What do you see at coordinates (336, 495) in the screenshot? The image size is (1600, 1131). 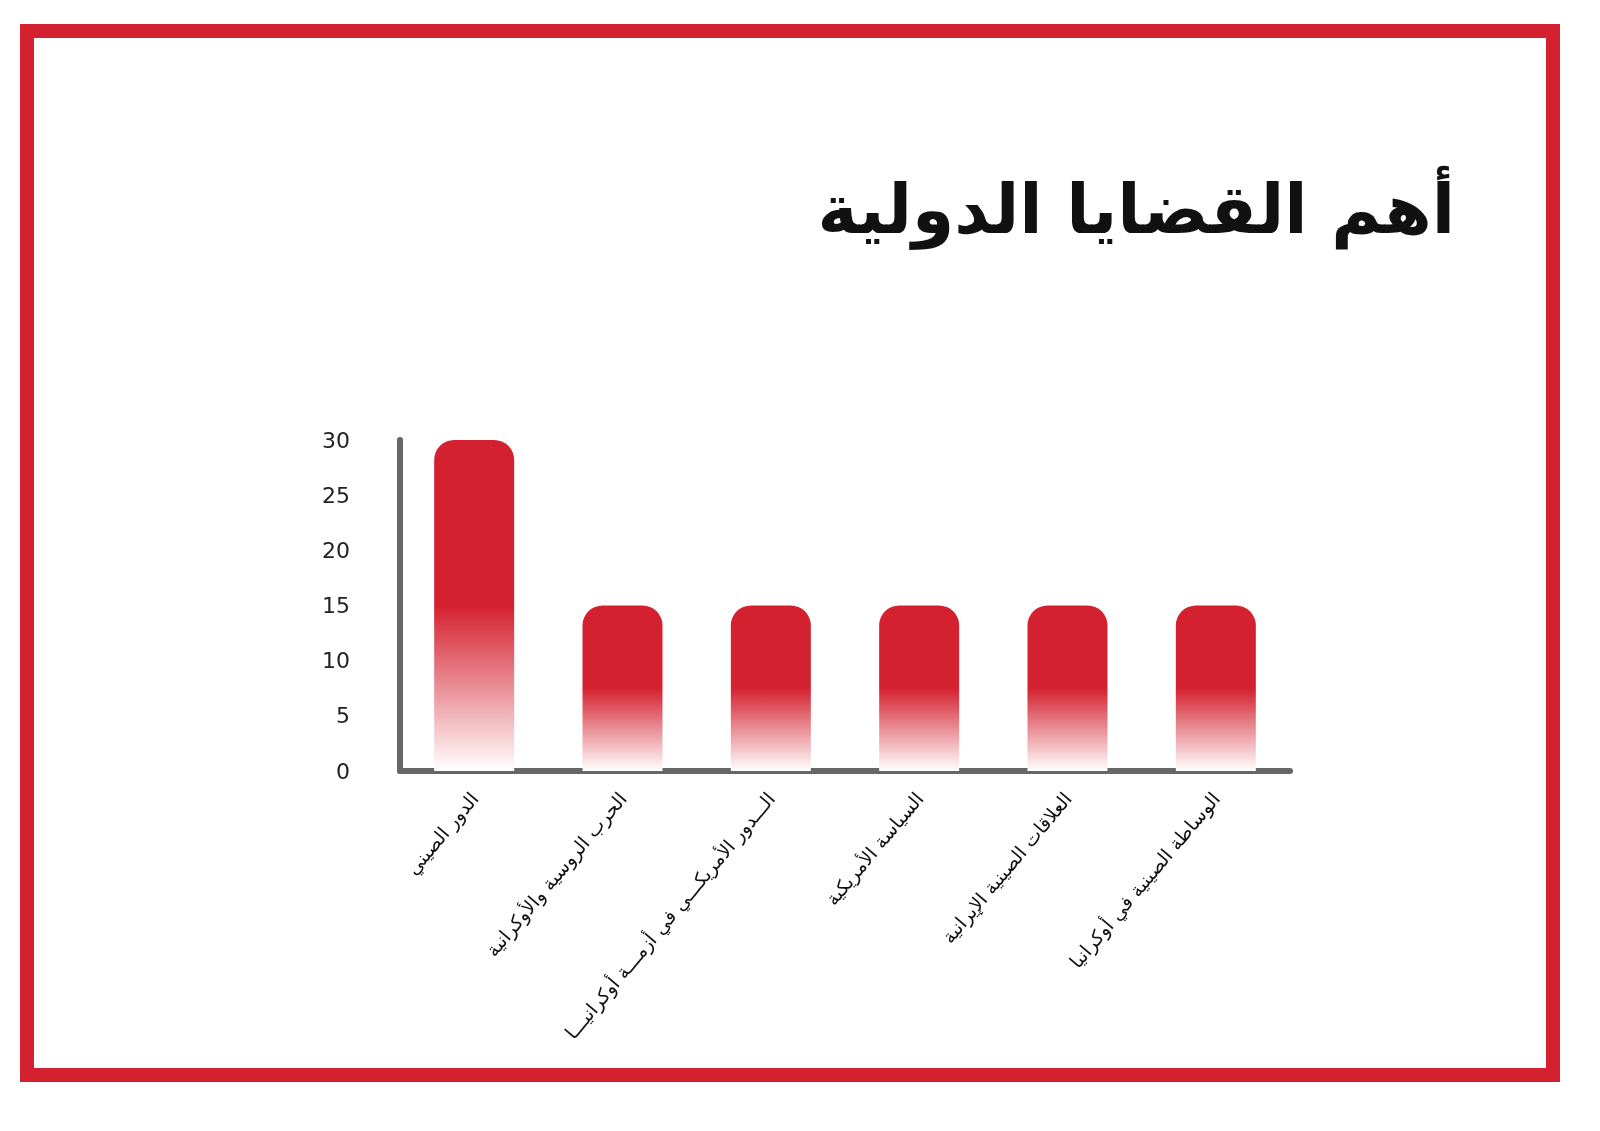 I see `y-tick-label: 25` at bounding box center [336, 495].